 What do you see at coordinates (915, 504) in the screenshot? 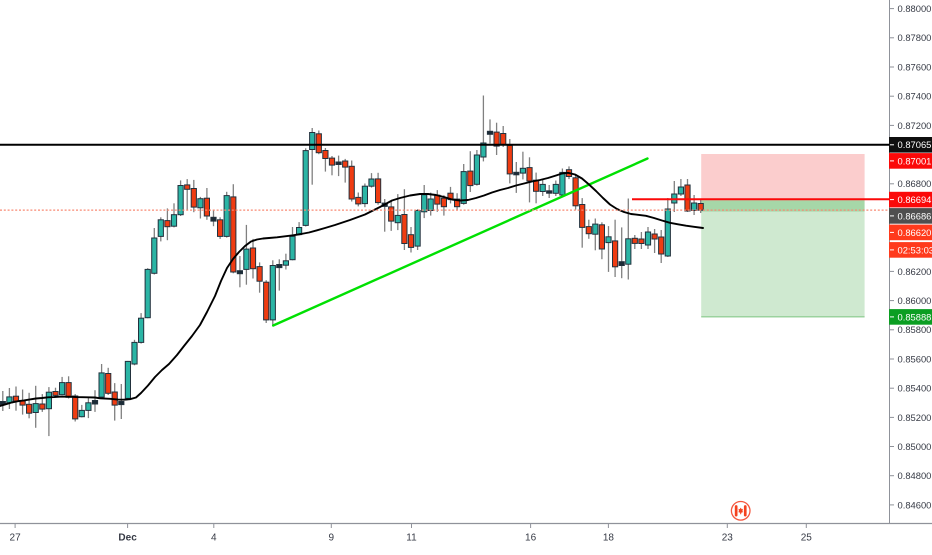
I see `svg-text: 0.84600` at bounding box center [915, 504].